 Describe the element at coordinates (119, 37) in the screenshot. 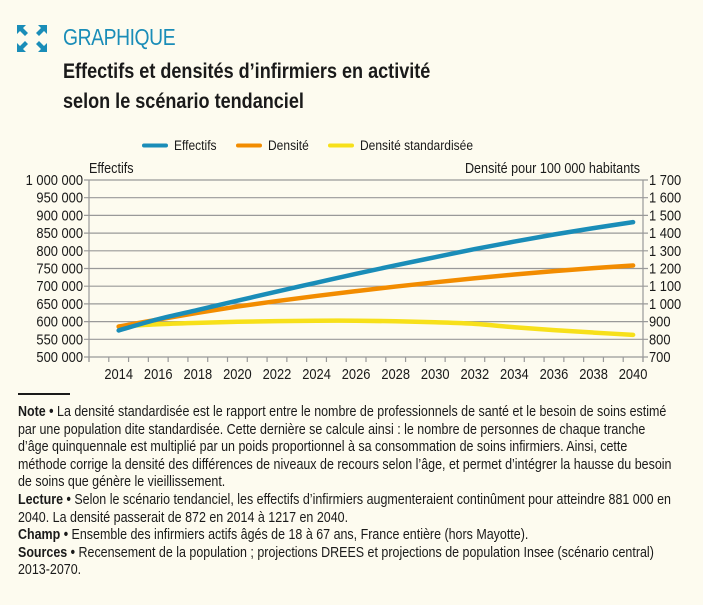

I see `chart-kicker: GRAPHIQUE` at that location.